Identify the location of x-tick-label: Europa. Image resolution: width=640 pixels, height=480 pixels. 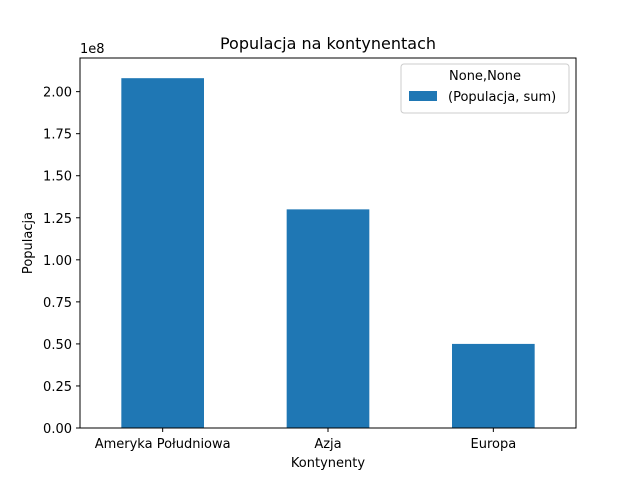
(493, 444).